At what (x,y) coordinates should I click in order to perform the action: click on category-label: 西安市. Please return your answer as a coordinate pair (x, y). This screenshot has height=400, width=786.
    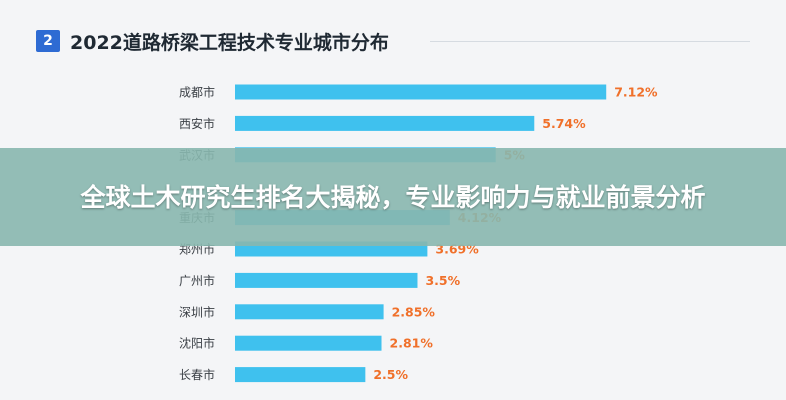
    Looking at the image, I should click on (197, 123).